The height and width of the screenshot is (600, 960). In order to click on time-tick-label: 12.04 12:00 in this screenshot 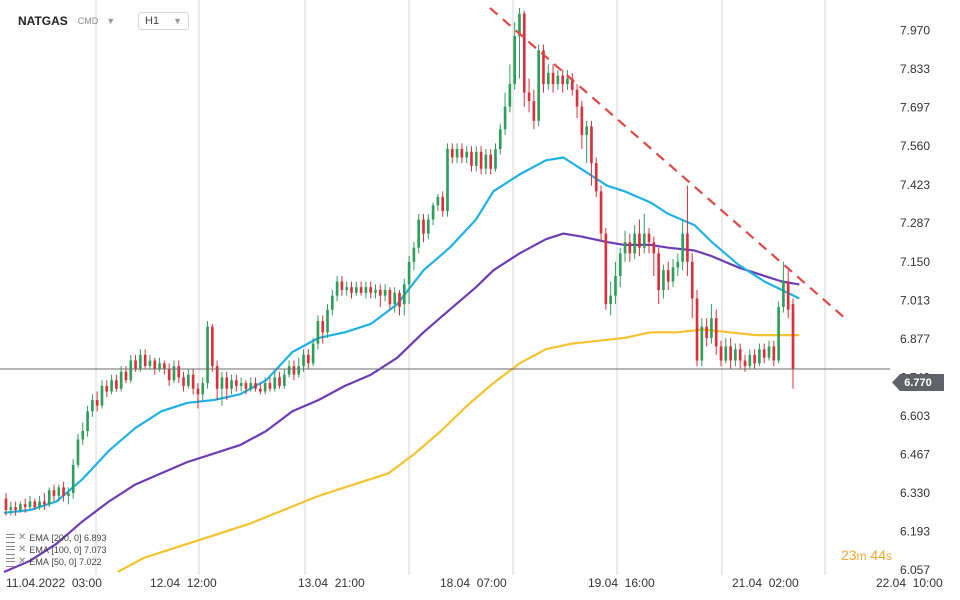, I will do `click(183, 583)`.